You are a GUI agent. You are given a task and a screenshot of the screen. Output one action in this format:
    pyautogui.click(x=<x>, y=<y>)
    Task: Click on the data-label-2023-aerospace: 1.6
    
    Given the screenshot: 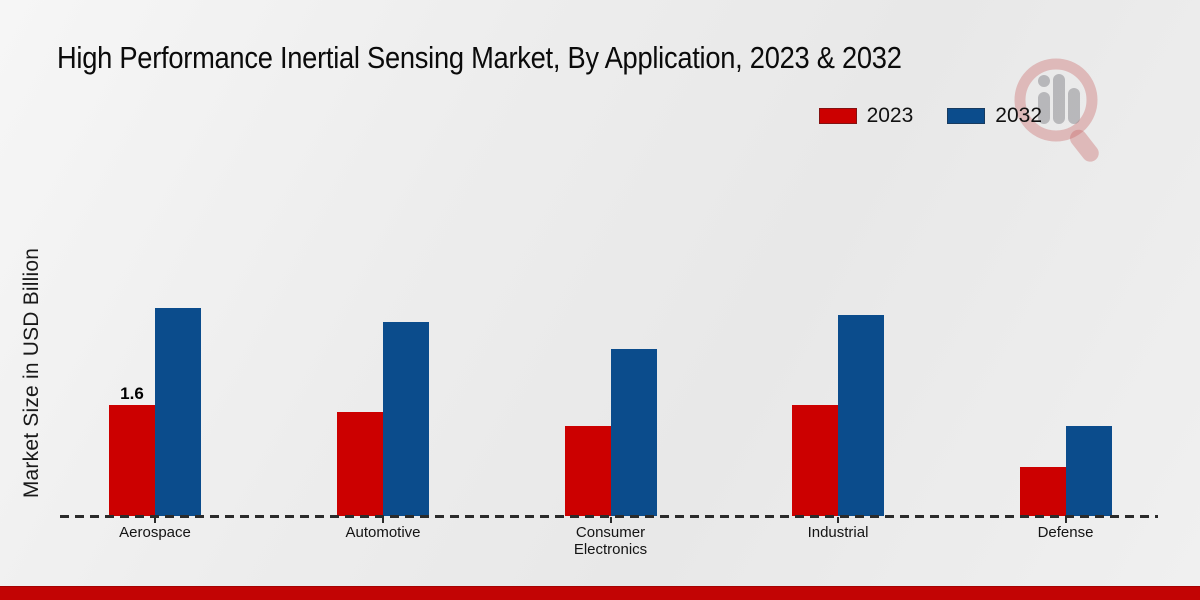 What is the action you would take?
    pyautogui.click(x=132, y=393)
    